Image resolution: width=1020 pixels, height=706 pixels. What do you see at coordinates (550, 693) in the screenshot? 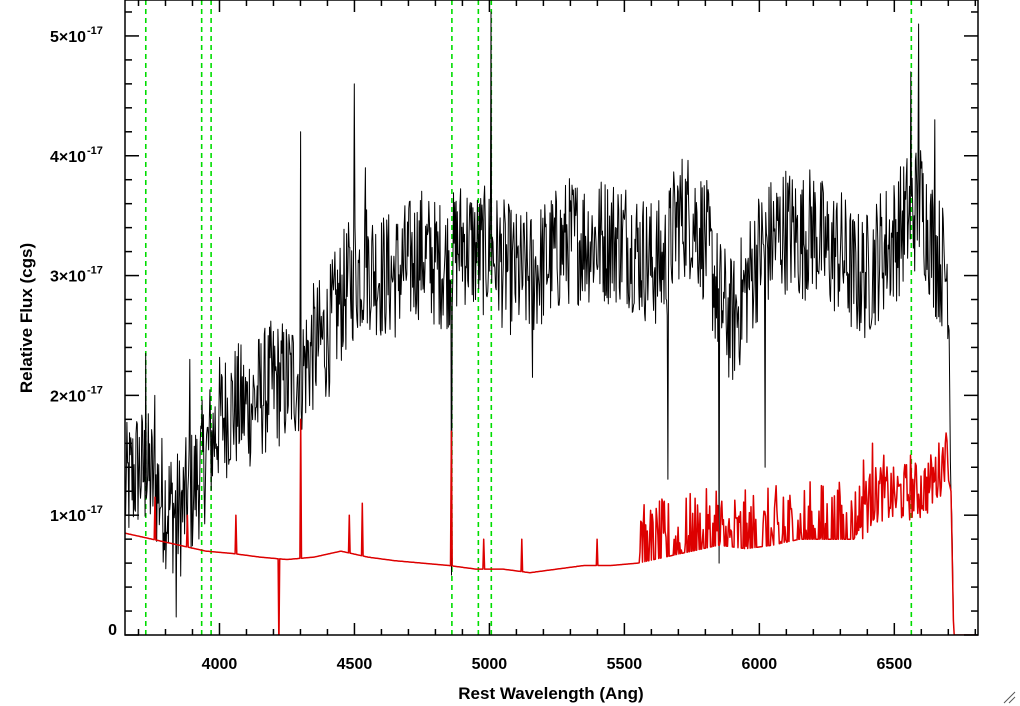
I see `x-axis-title: Rest Wavelength (Ang)` at bounding box center [550, 693].